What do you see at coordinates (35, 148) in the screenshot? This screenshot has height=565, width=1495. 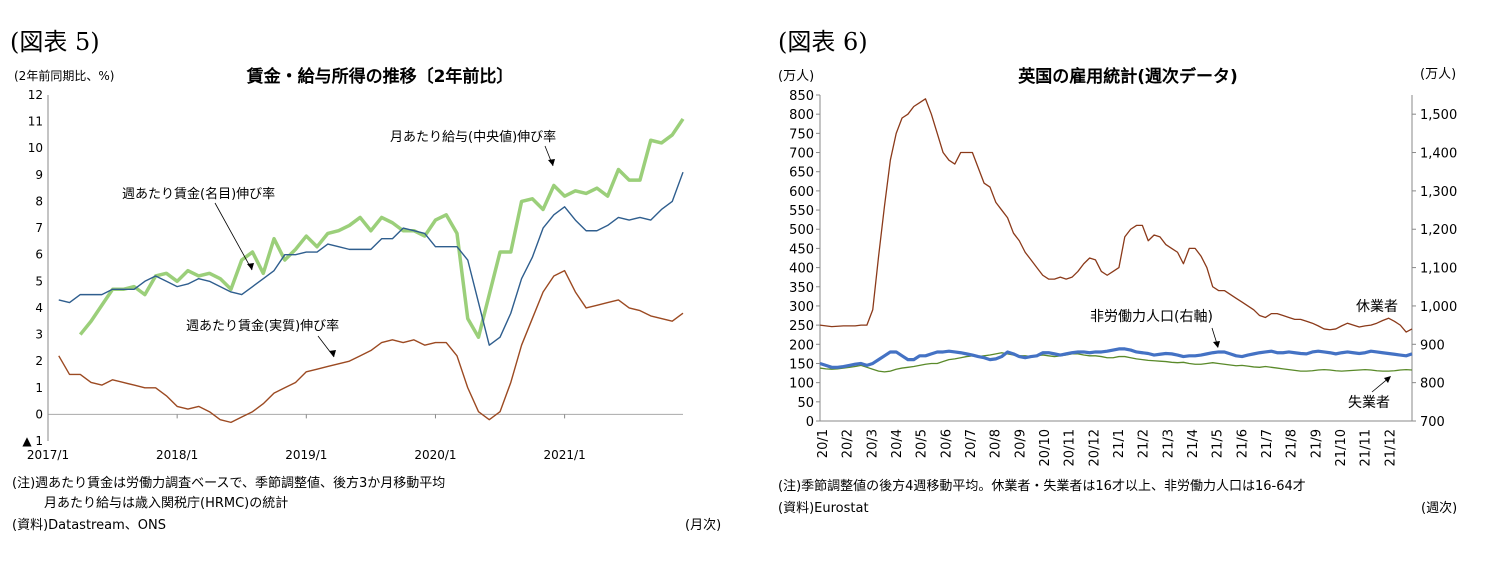 I see `chart5-y-tick: 10` at bounding box center [35, 148].